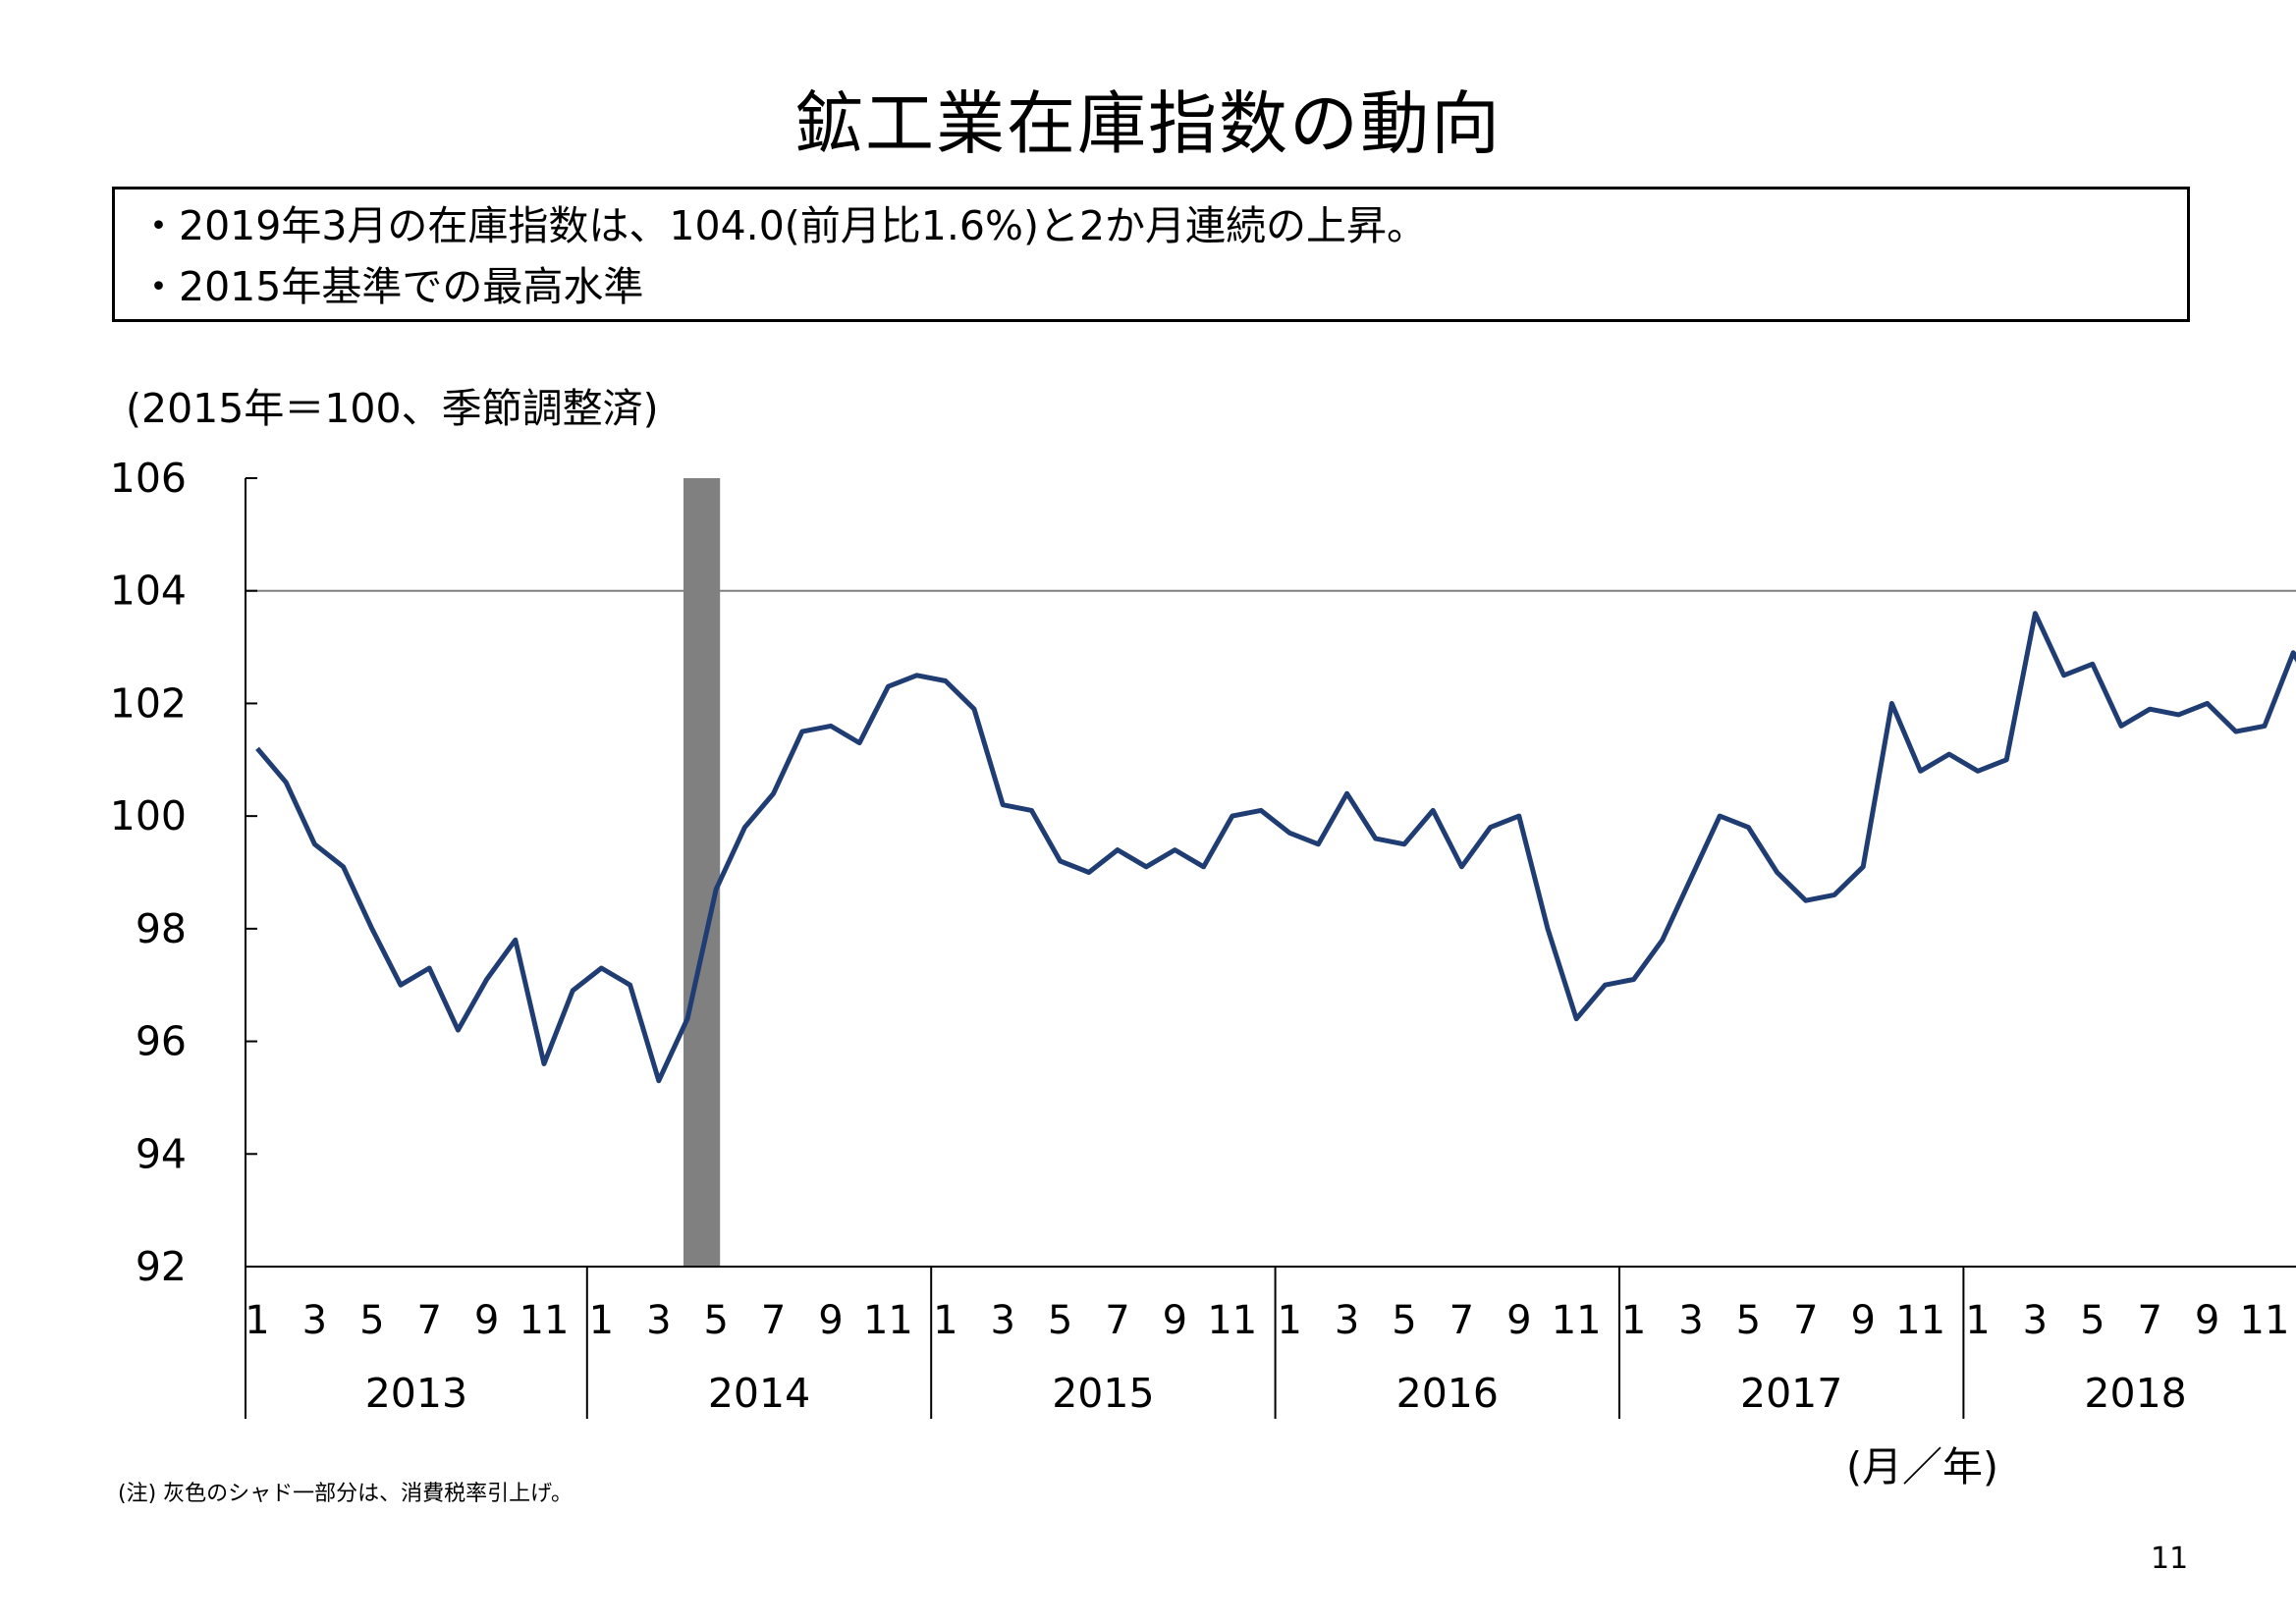  I want to click on y-tick-label: 100, so click(148, 815).